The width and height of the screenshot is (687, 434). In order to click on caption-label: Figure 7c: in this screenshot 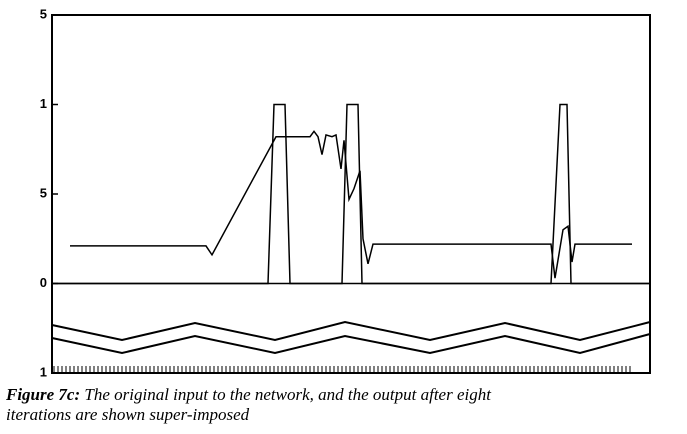, I will do `click(42, 394)`.